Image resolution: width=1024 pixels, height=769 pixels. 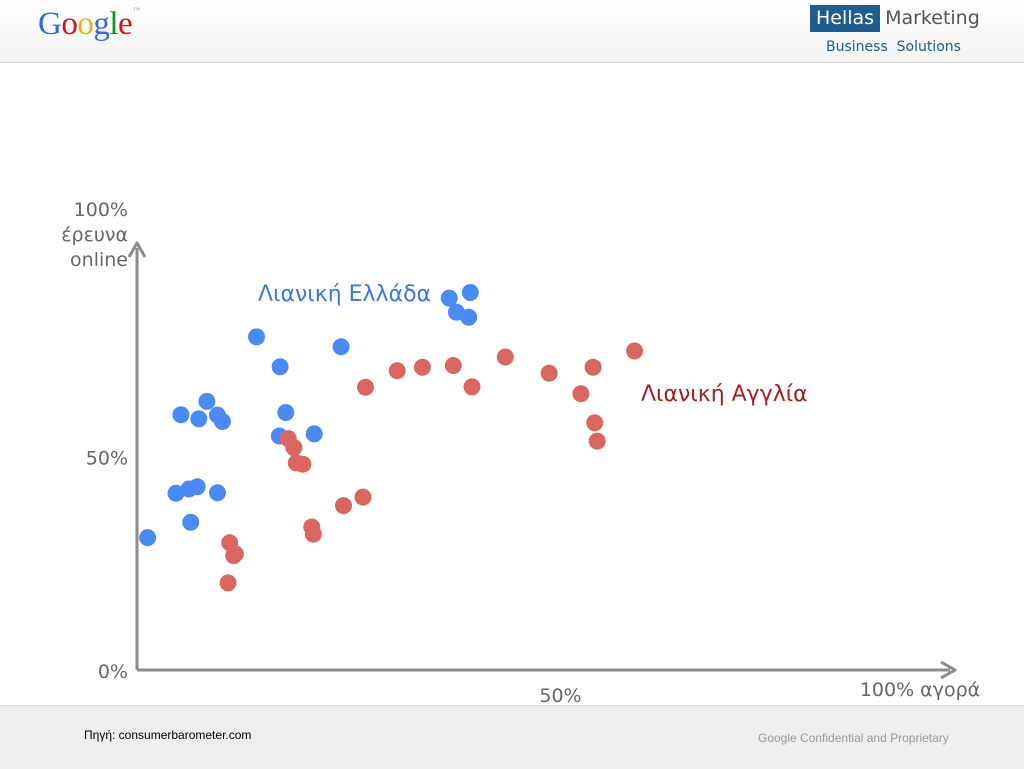 I want to click on y-axis-label-line: έρευνα, so click(x=94, y=235).